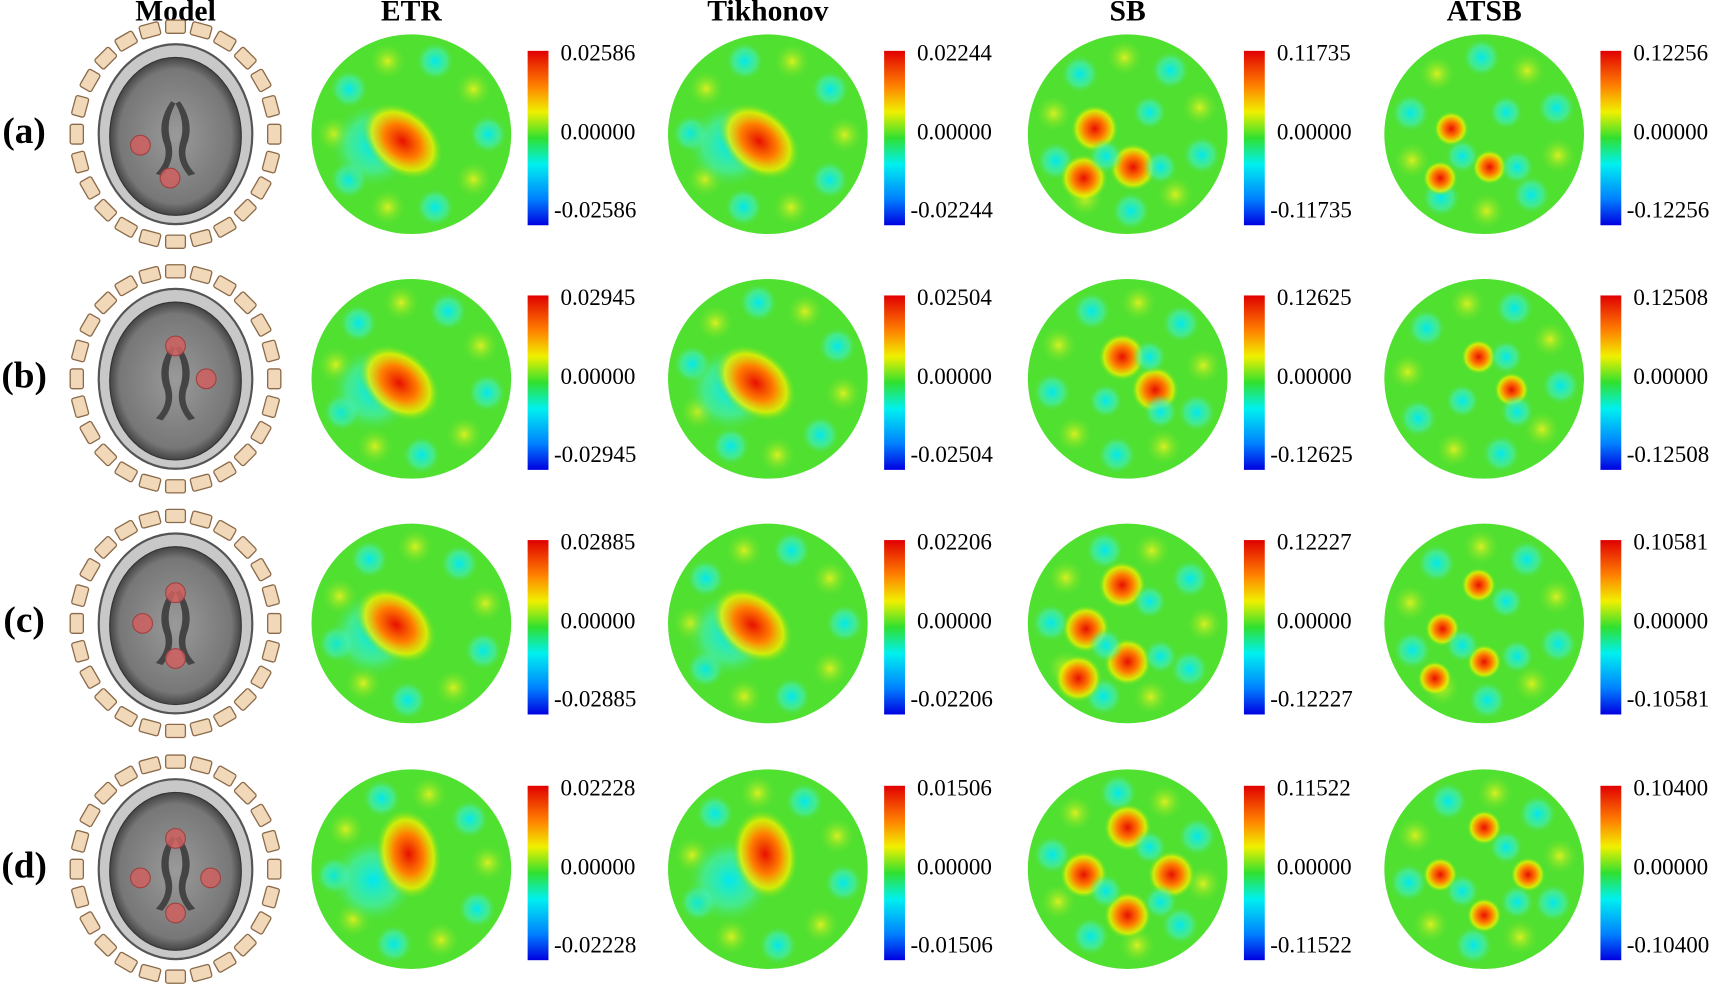  What do you see at coordinates (951, 209) in the screenshot?
I see `colorbar-label: -0.02244` at bounding box center [951, 209].